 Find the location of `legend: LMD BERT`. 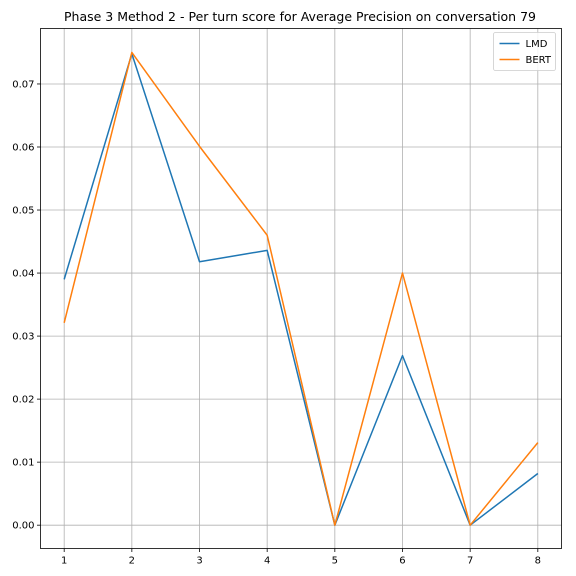

legend: LMD BERT is located at coordinates (524, 51).